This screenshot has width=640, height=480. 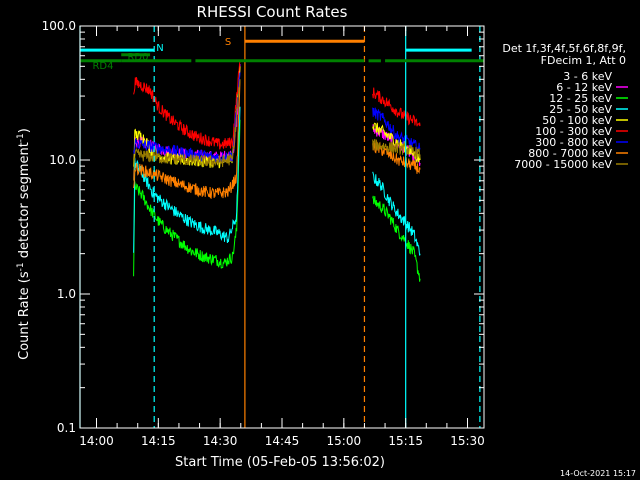 I want to click on y-tick-label-2: 10.0, so click(x=62, y=160).